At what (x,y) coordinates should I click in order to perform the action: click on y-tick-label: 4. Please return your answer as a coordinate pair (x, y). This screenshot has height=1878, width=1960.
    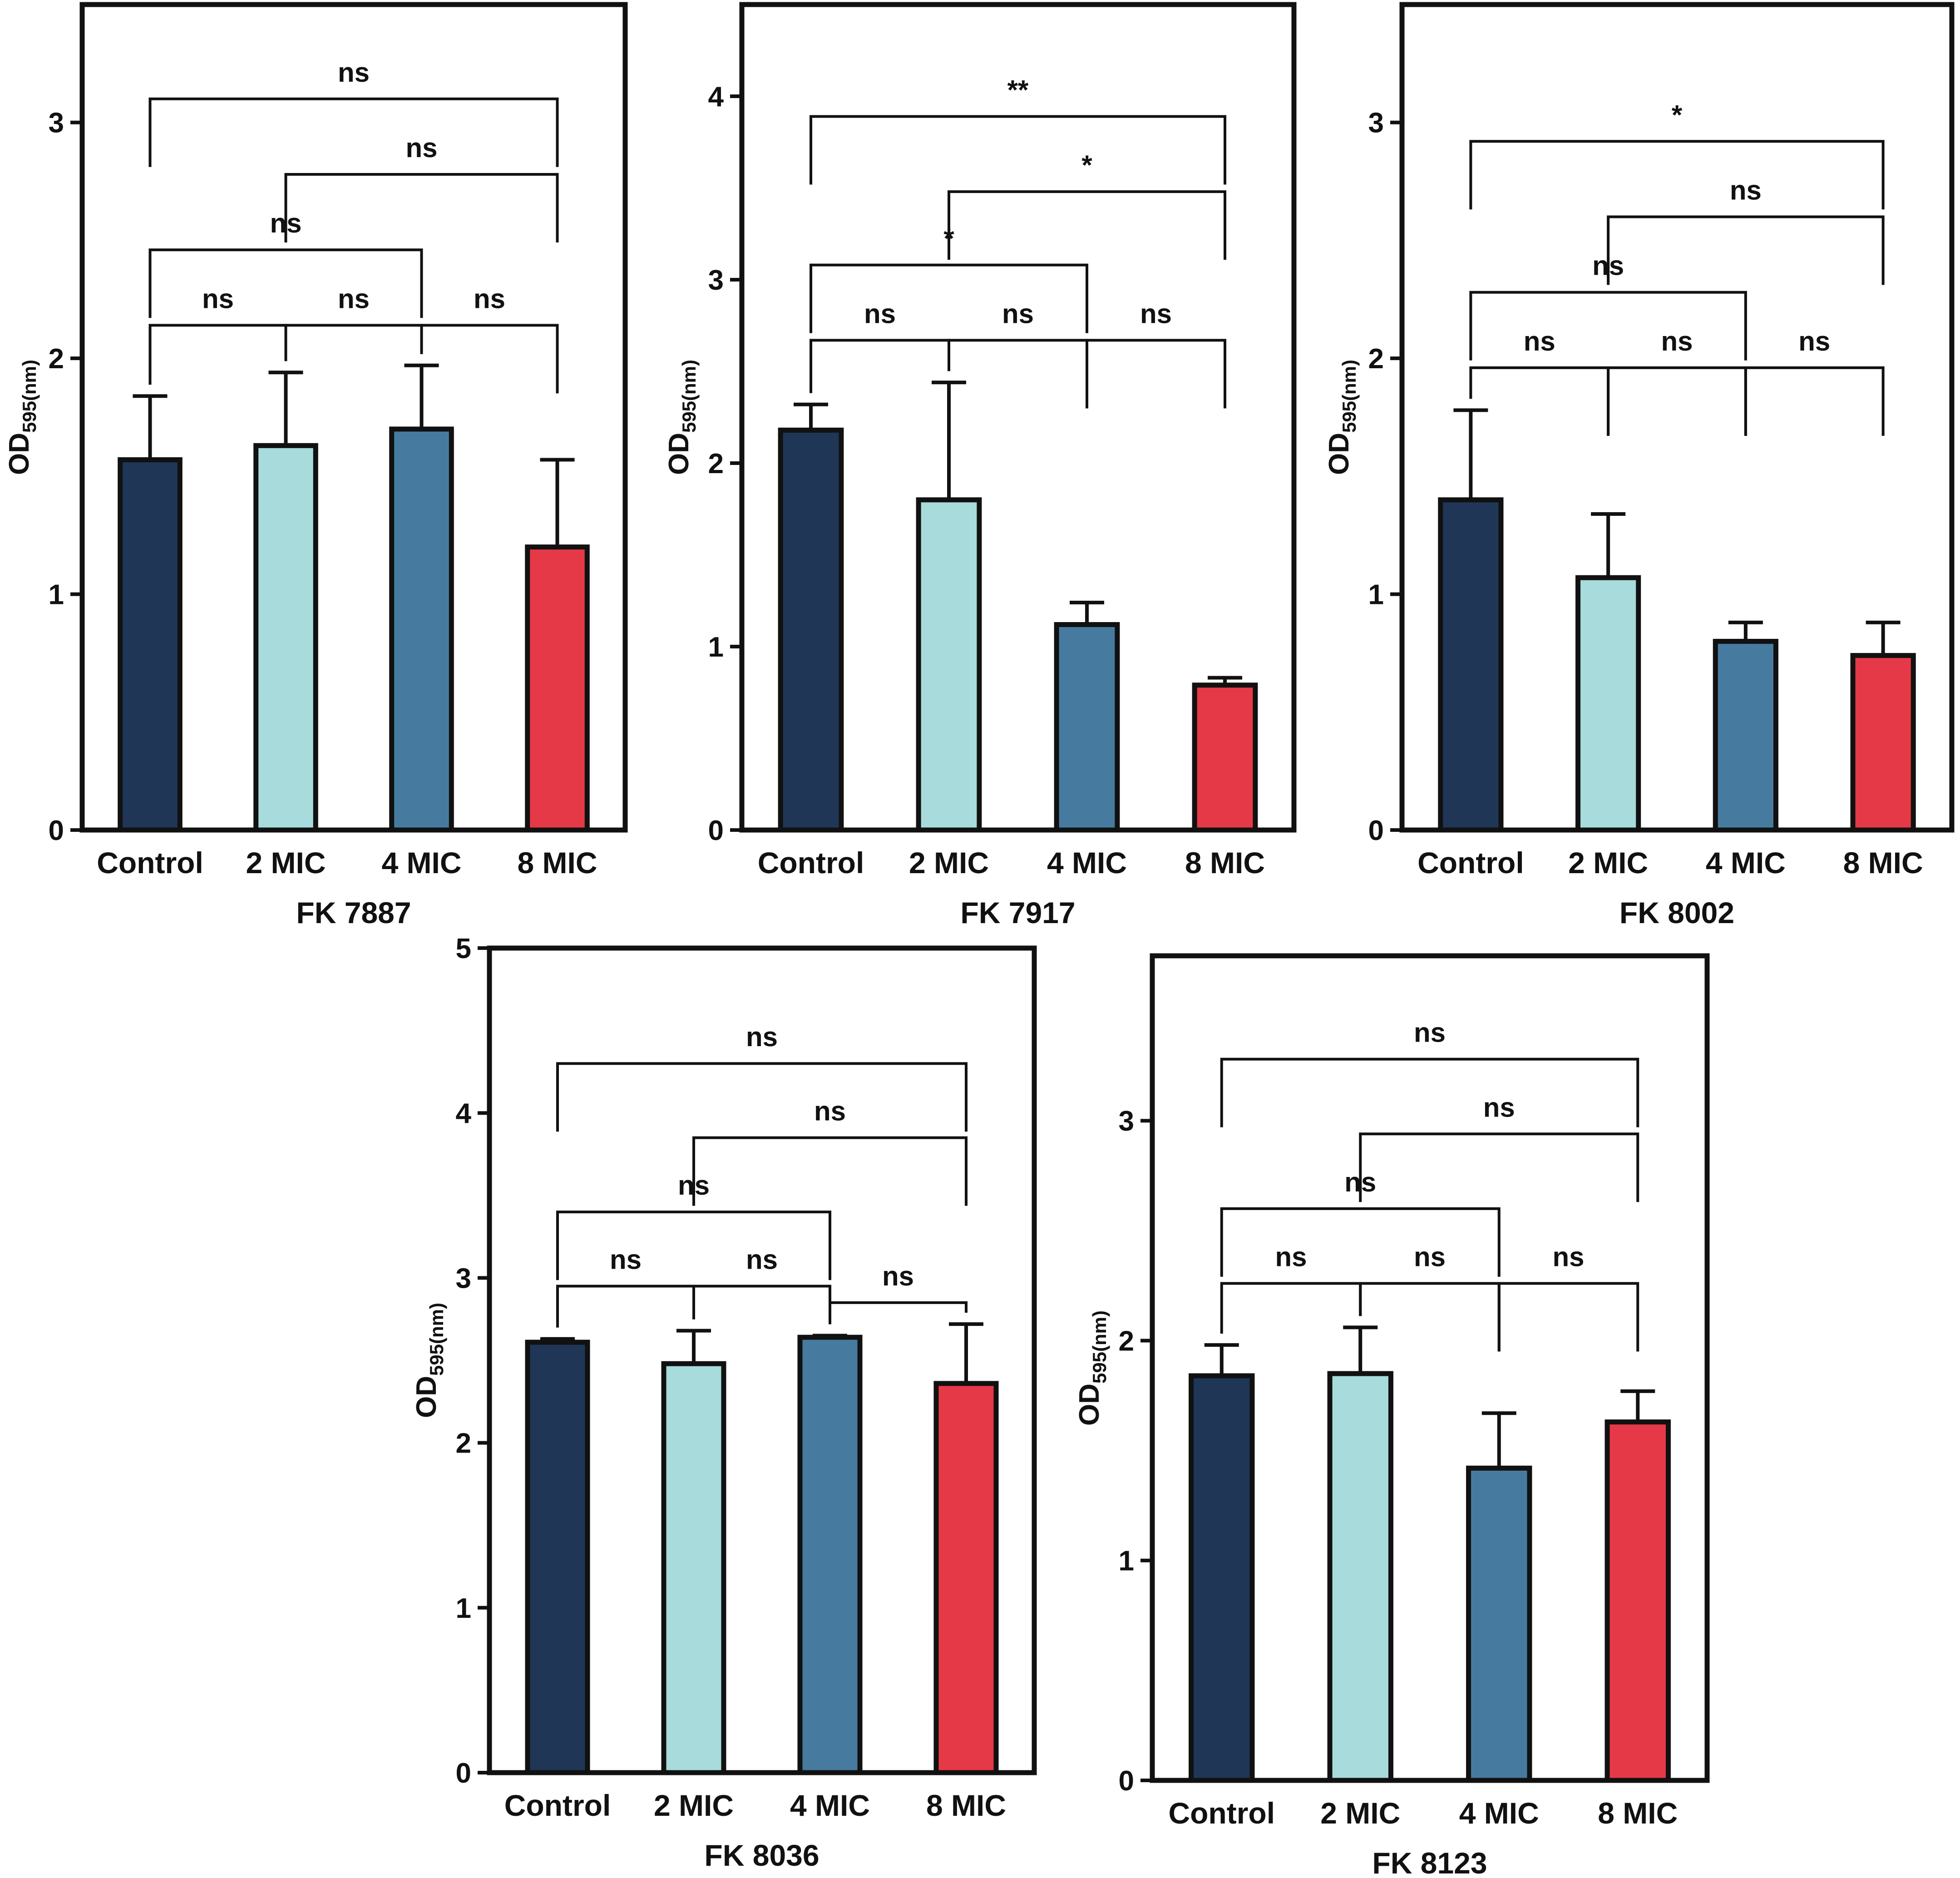
    Looking at the image, I should click on (464, 1113).